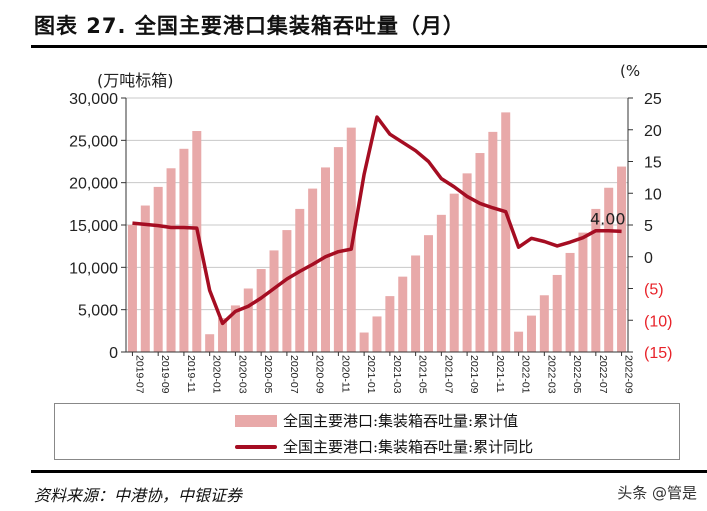 This screenshot has width=707, height=511. Describe the element at coordinates (603, 374) in the screenshot. I see `x-tick-label: 2022-07` at that location.